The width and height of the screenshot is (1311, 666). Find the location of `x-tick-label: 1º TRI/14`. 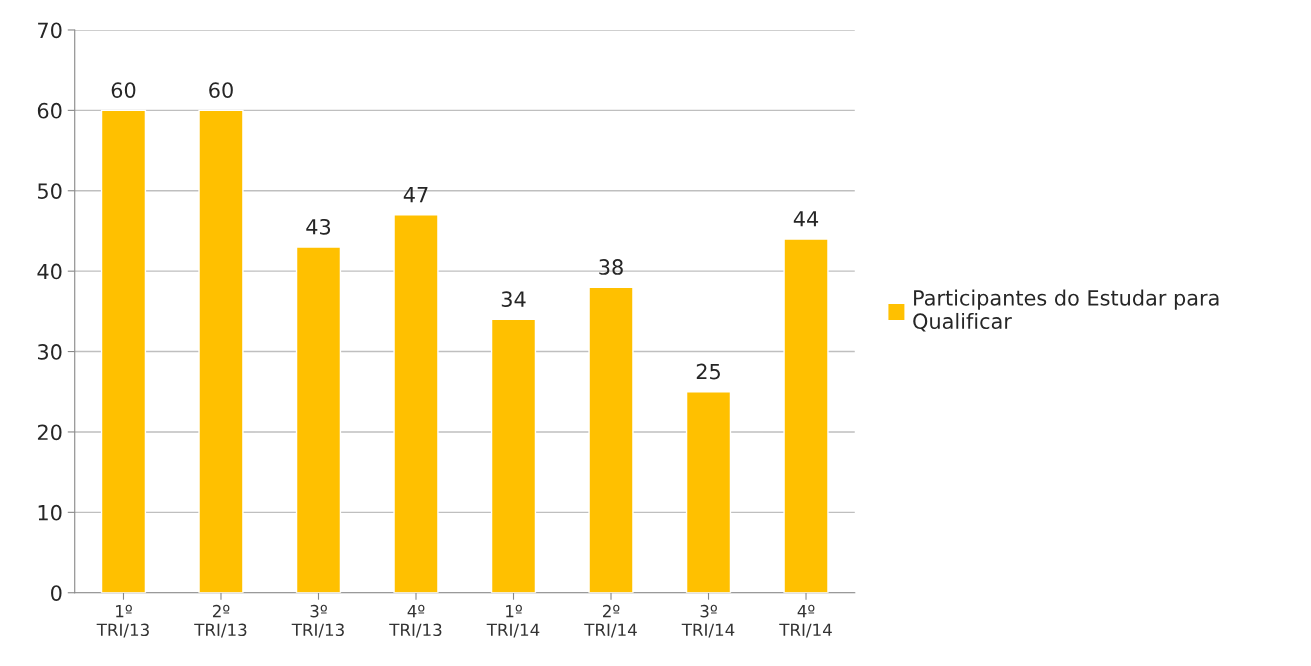

x-tick-label: 1º TRI/14 is located at coordinates (513, 621).